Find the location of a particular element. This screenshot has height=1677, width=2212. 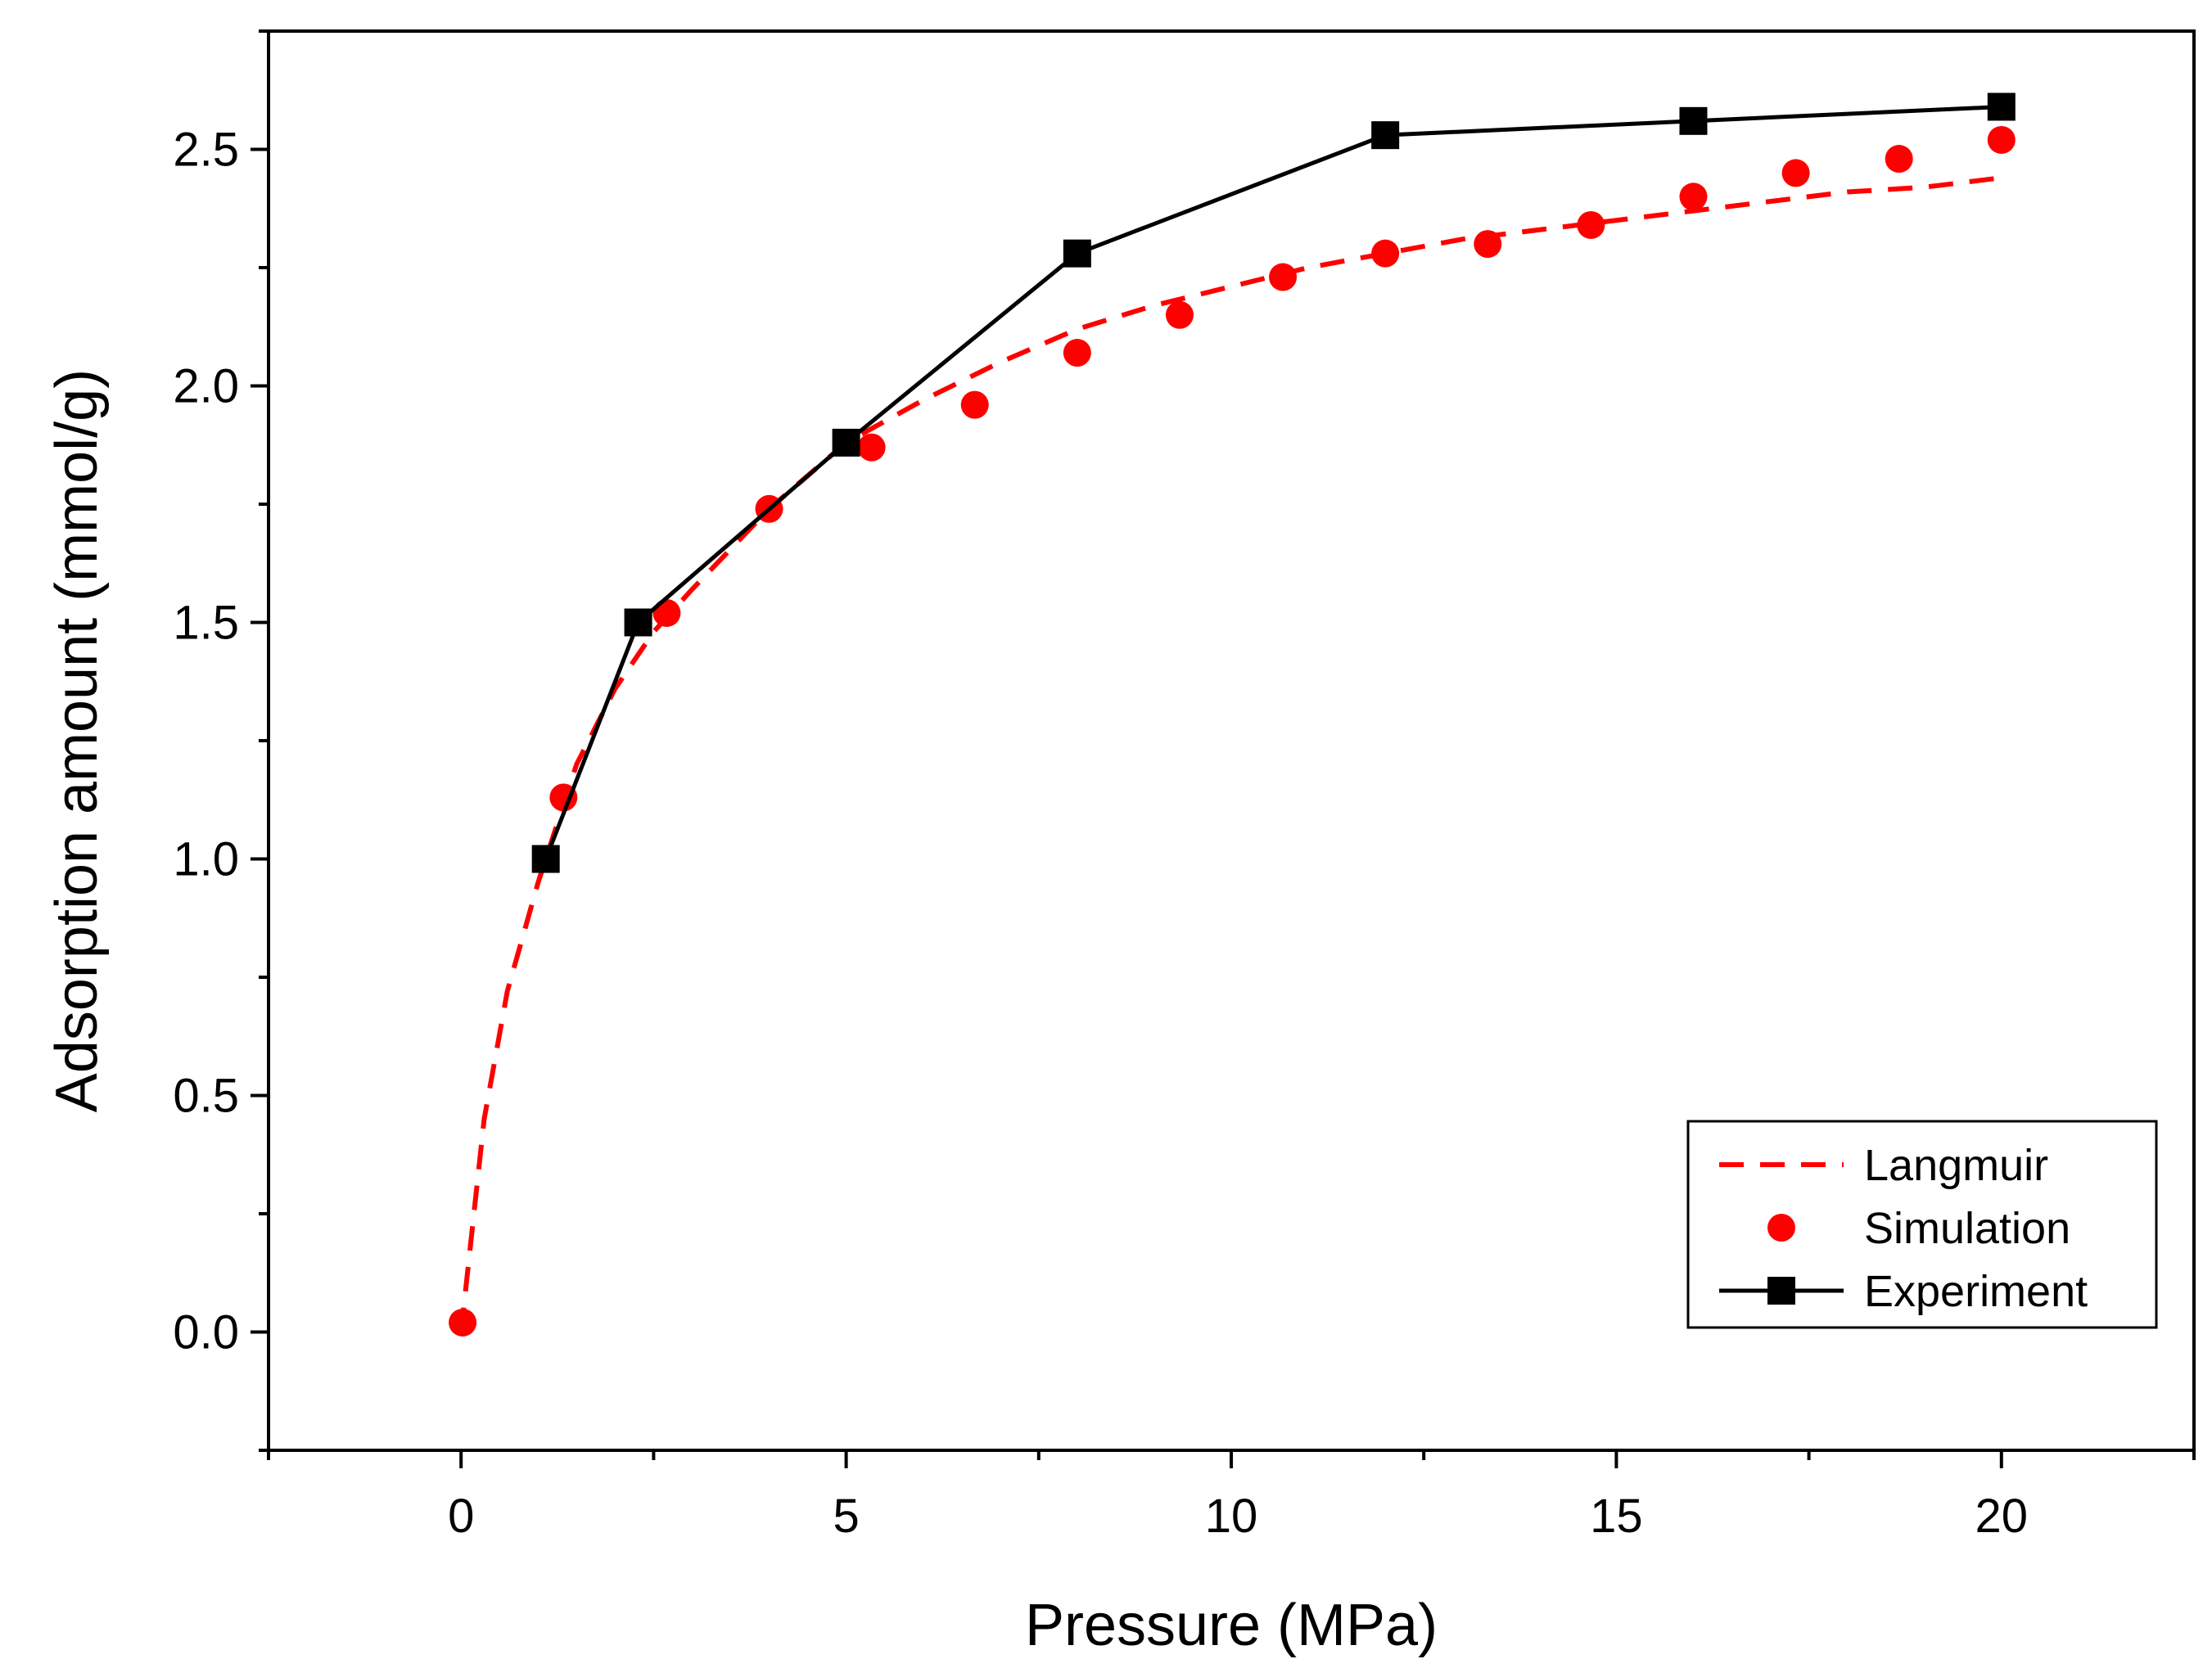

legend-box is located at coordinates (1922, 1224).